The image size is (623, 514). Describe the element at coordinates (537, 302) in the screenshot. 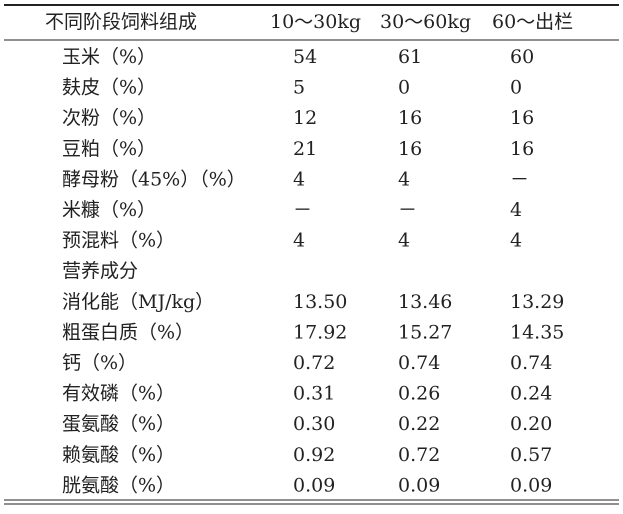

I see `cell: 13.29` at that location.